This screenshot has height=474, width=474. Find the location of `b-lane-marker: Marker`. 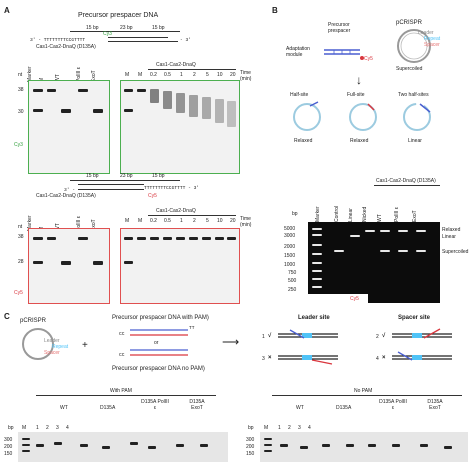

b-lane-marker: Marker is located at coordinates (318, 214).